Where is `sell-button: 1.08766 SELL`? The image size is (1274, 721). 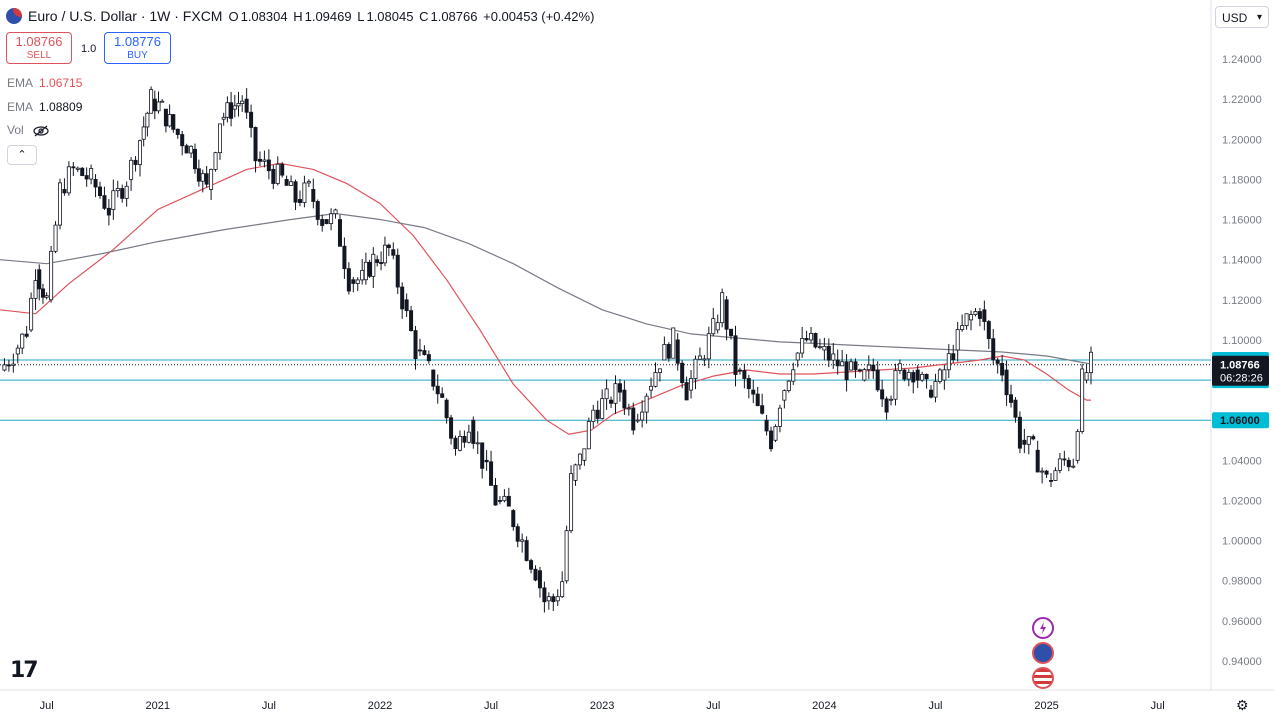 sell-button: 1.08766 SELL is located at coordinates (39, 48).